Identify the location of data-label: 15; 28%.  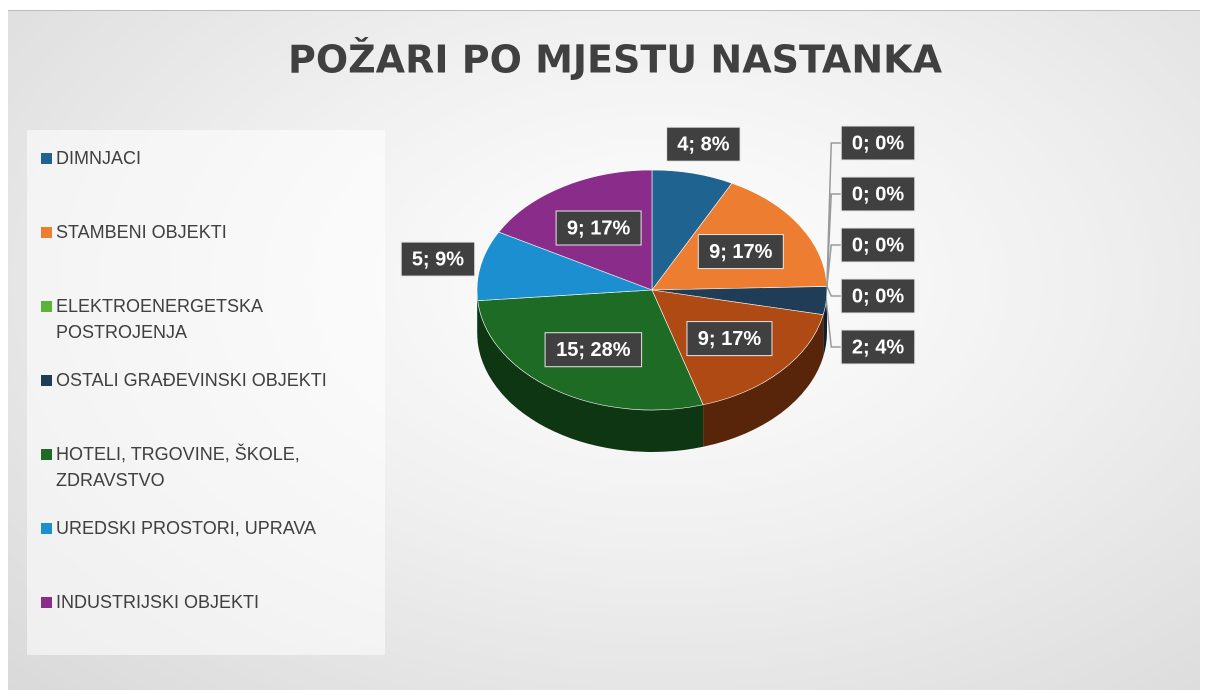
(593, 350).